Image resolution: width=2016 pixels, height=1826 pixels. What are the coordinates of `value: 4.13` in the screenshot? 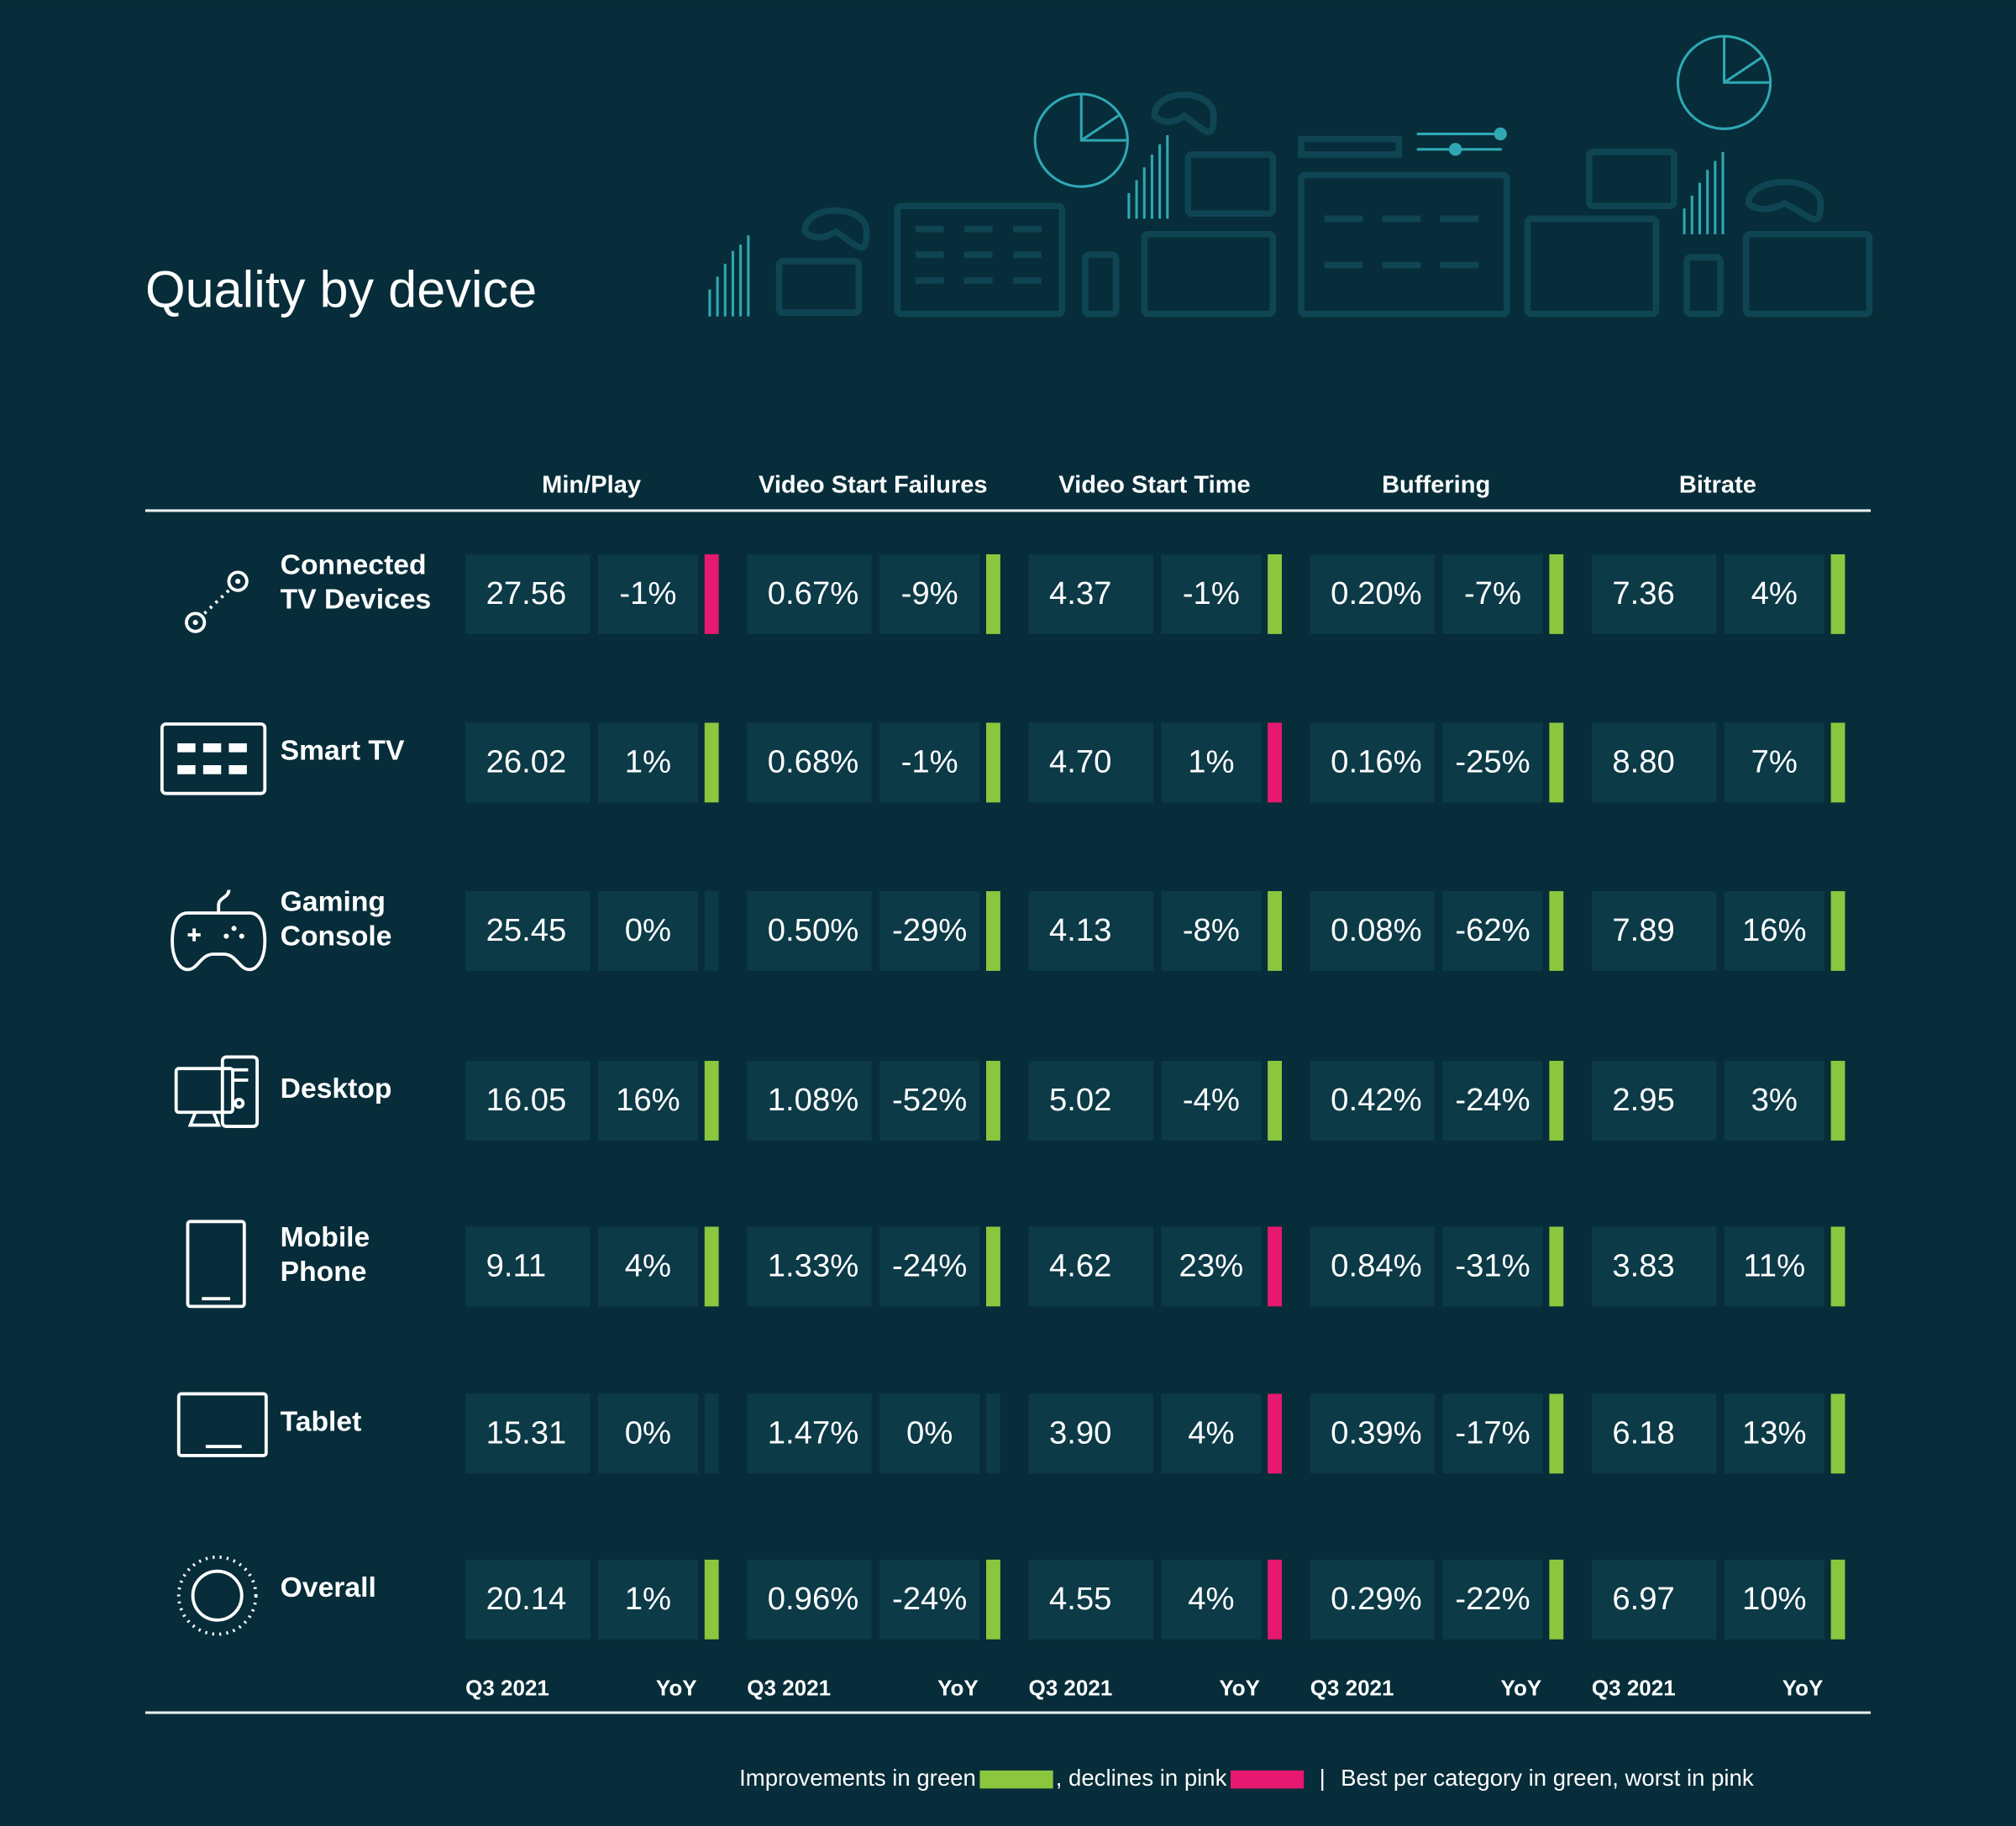 It's located at (1080, 930).